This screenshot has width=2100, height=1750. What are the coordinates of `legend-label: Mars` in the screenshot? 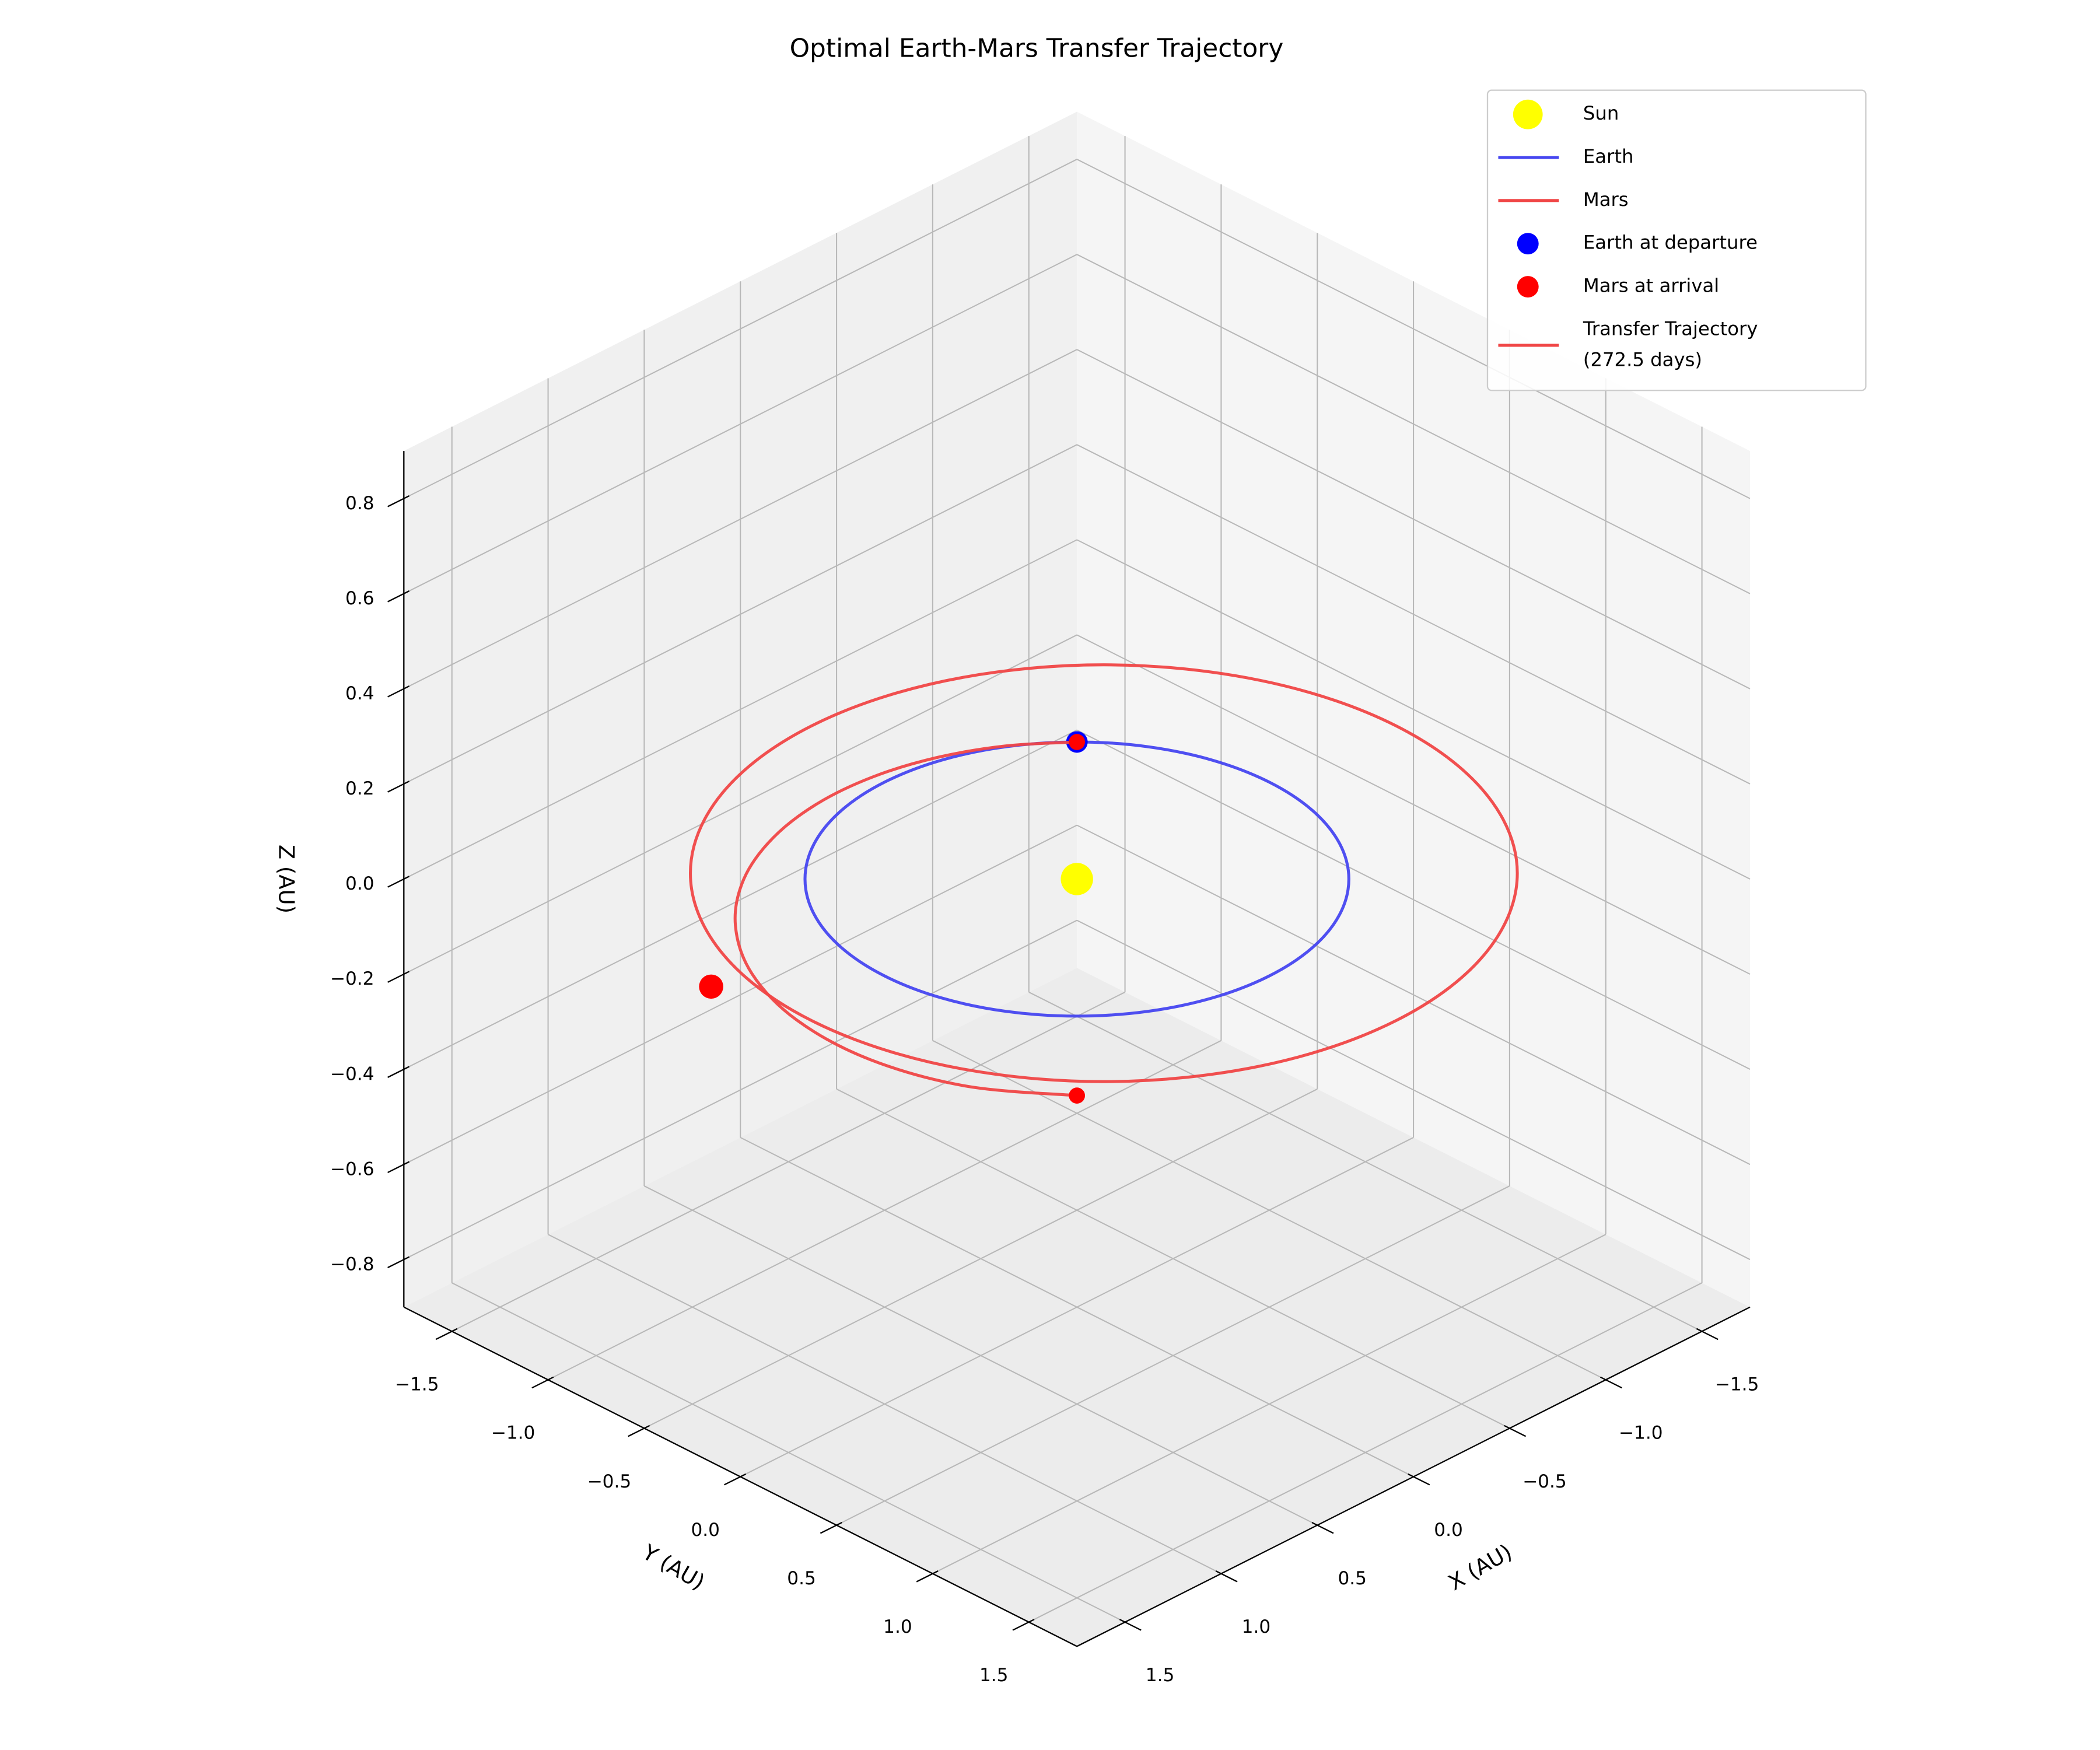 It's located at (1606, 199).